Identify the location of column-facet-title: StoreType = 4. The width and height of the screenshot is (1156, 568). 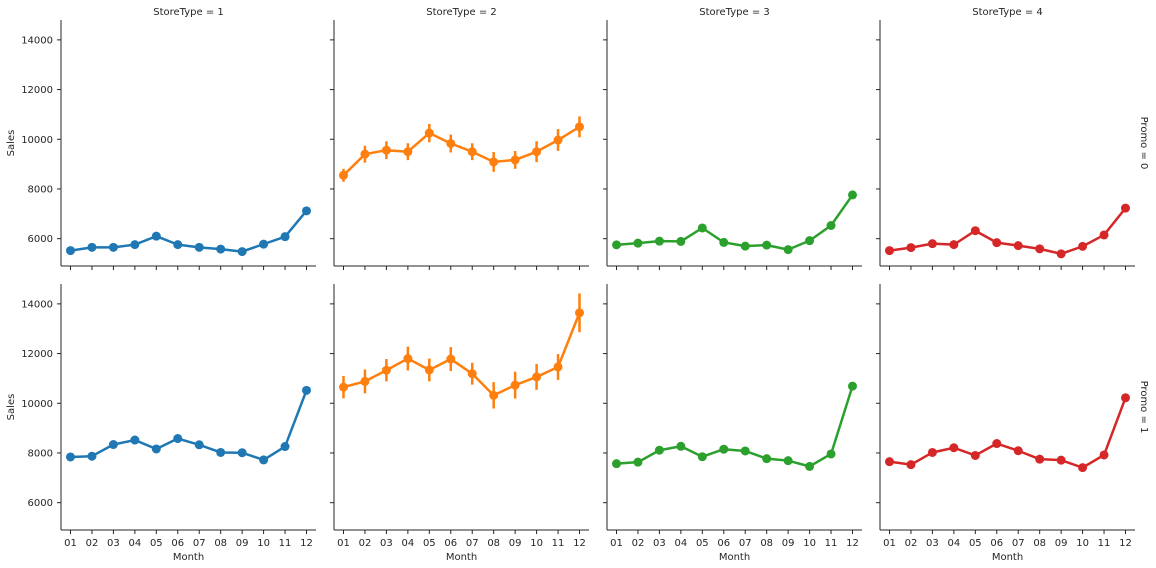
(1007, 12).